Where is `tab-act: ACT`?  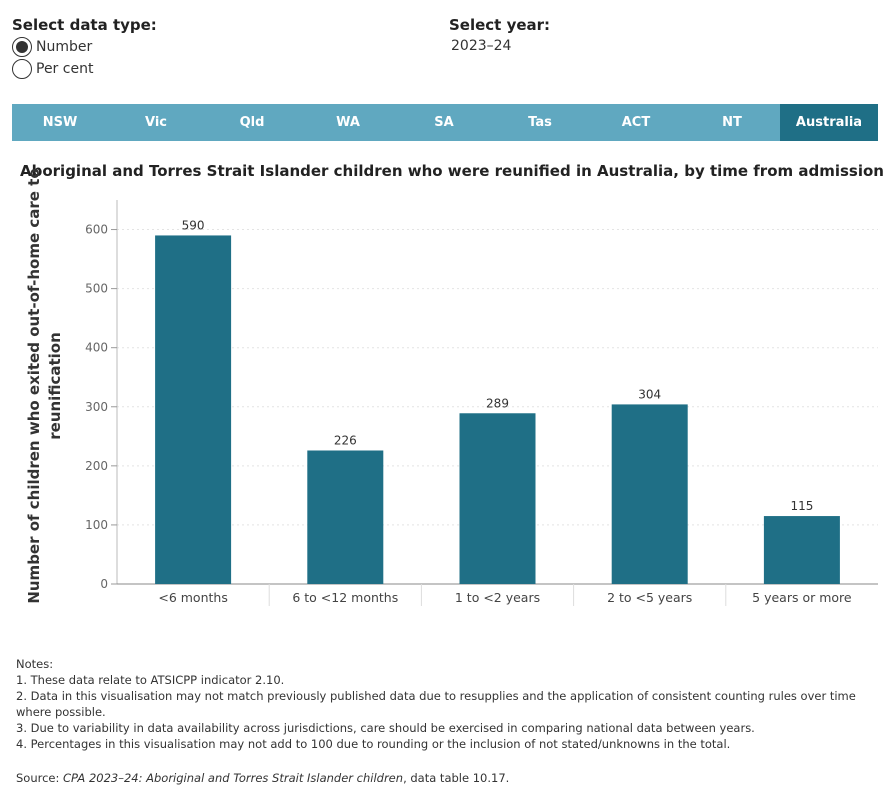 tab-act: ACT is located at coordinates (636, 122).